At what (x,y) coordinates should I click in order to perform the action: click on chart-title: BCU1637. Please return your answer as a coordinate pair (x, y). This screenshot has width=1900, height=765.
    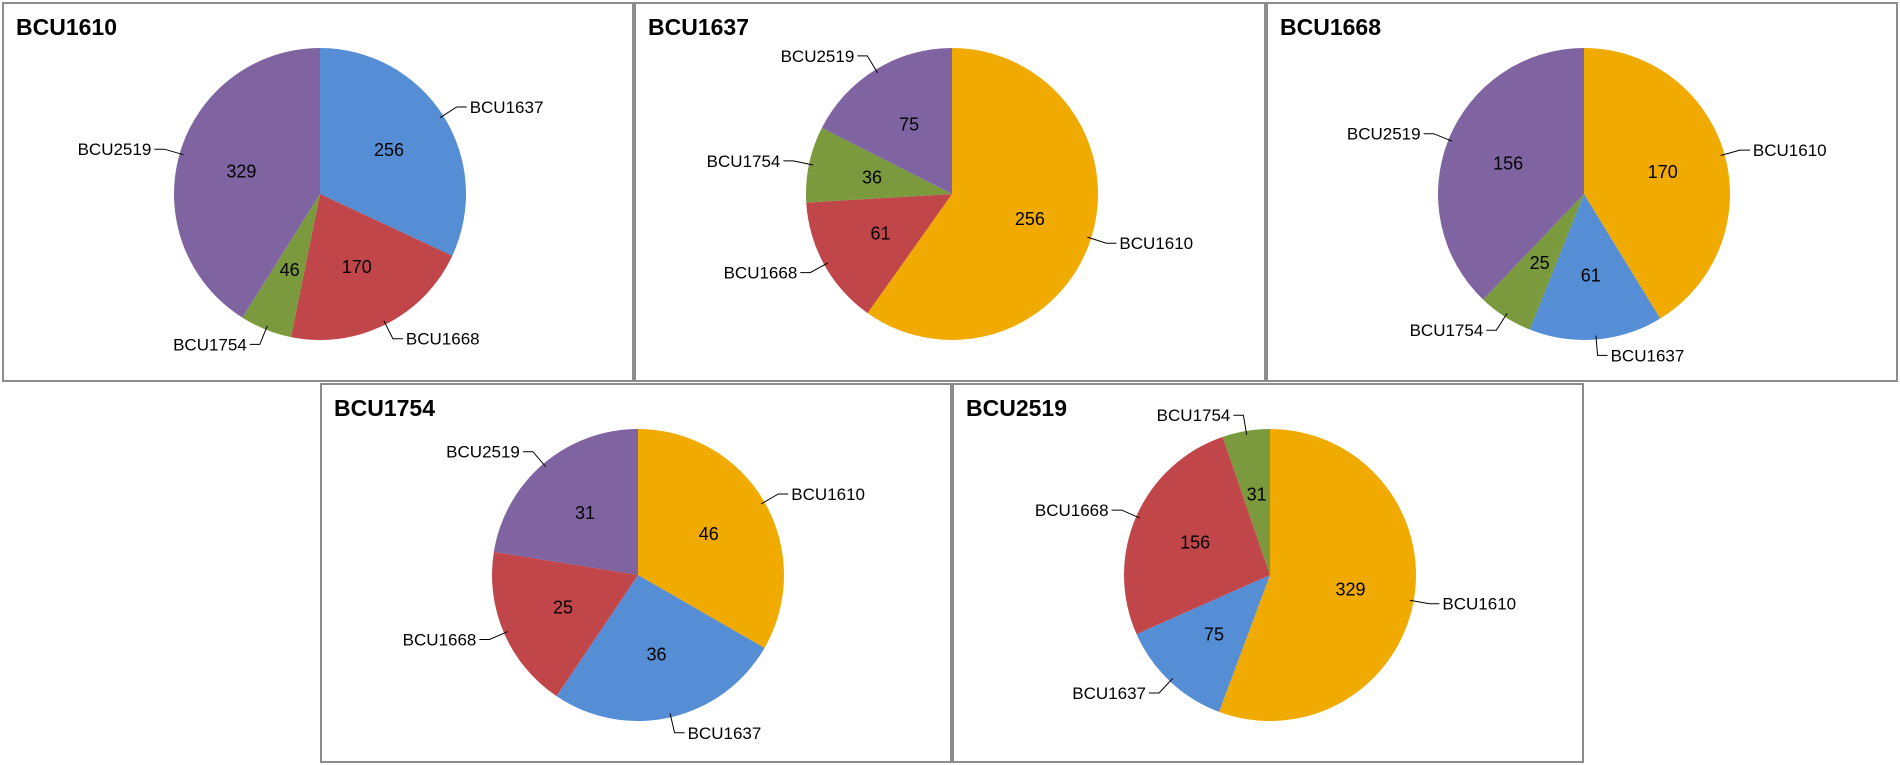
    Looking at the image, I should click on (698, 27).